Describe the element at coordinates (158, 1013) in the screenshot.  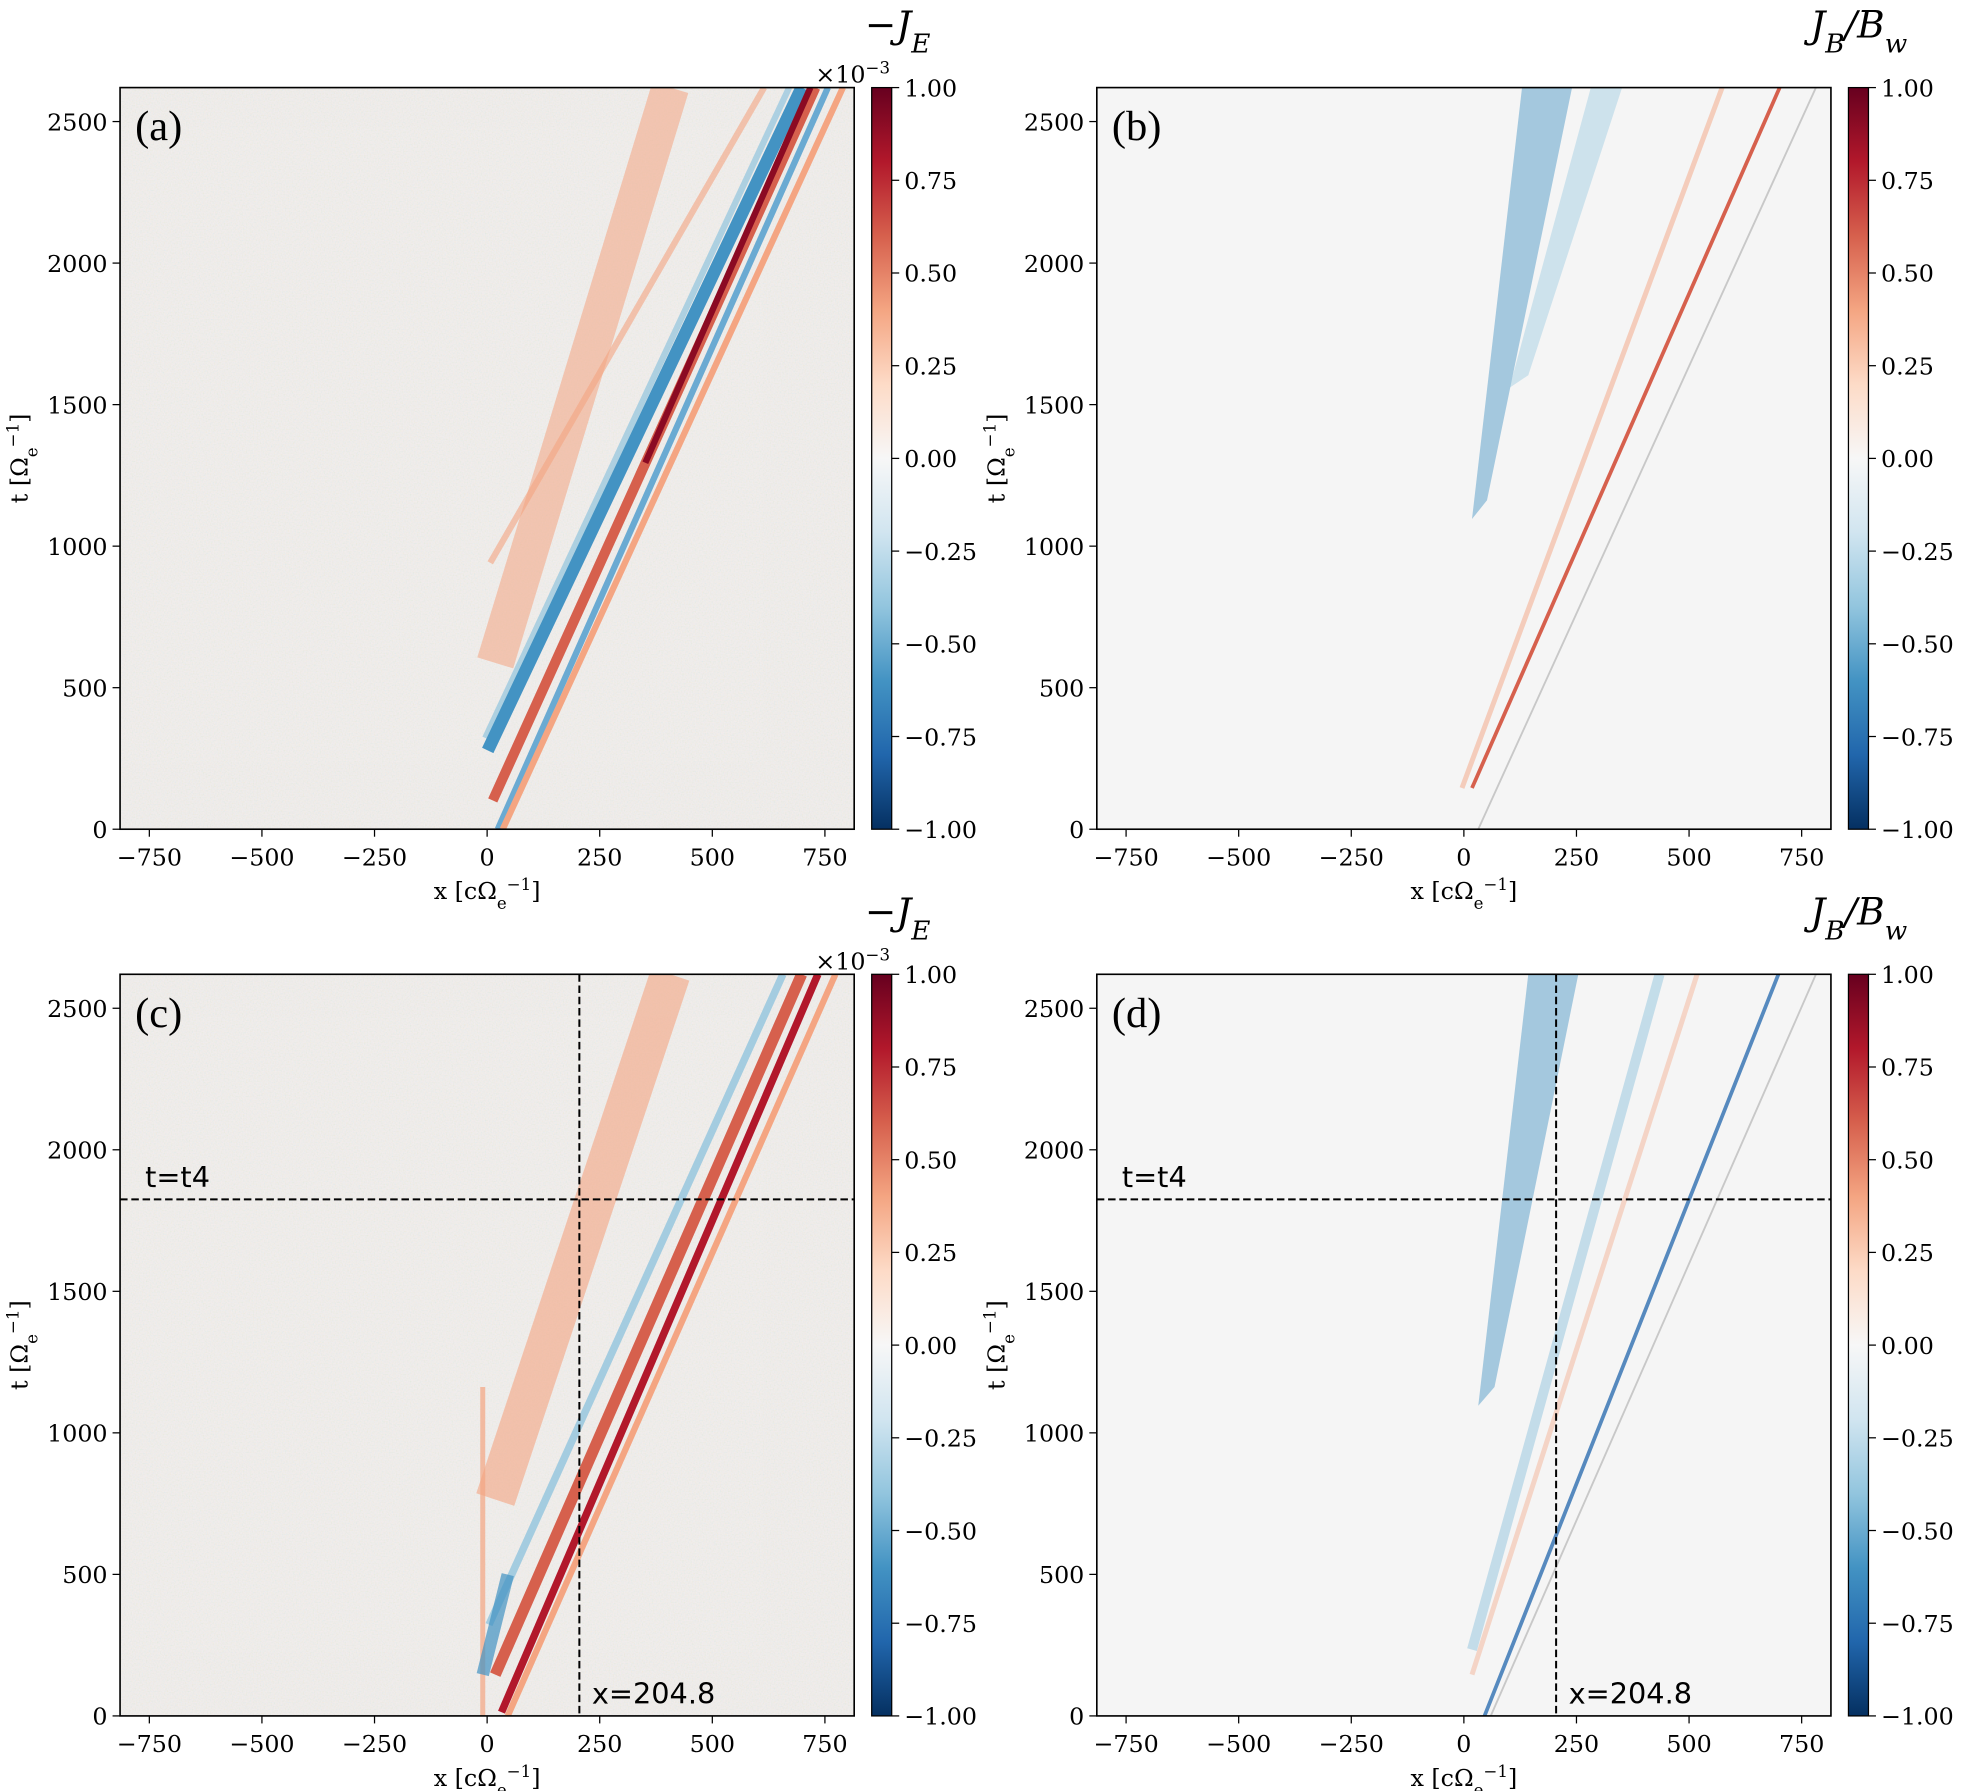
I see `panel-label: (c)` at that location.